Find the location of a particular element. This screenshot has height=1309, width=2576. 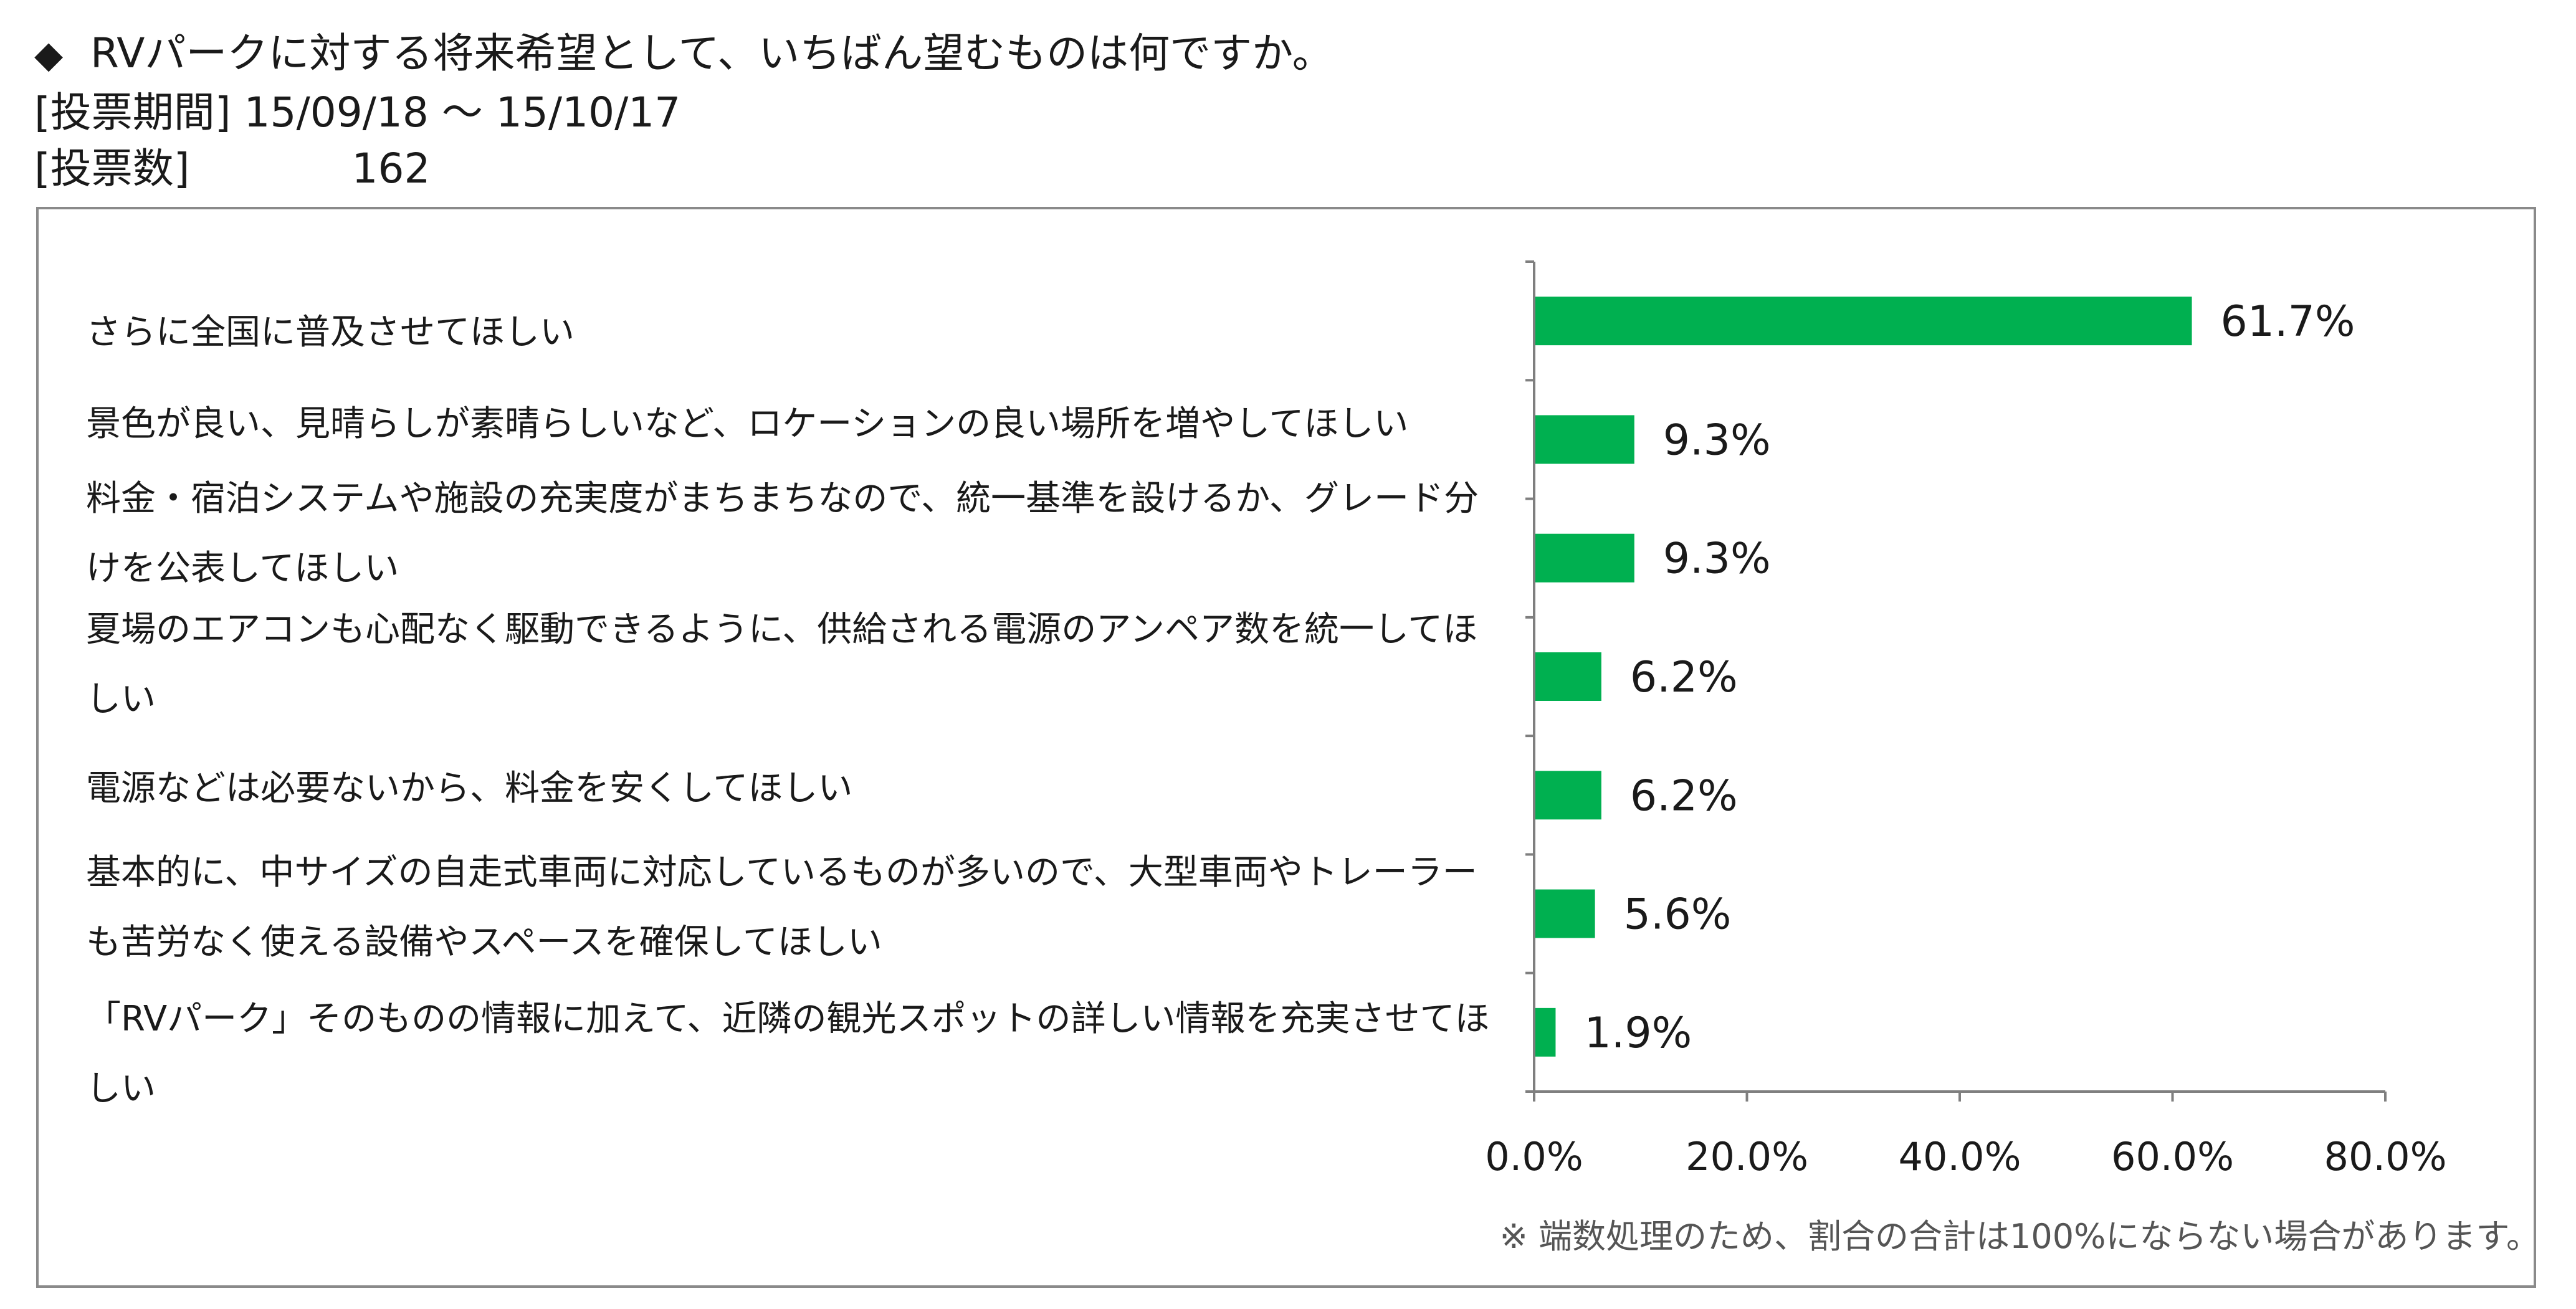

count-label: [投票数] is located at coordinates (112, 169).